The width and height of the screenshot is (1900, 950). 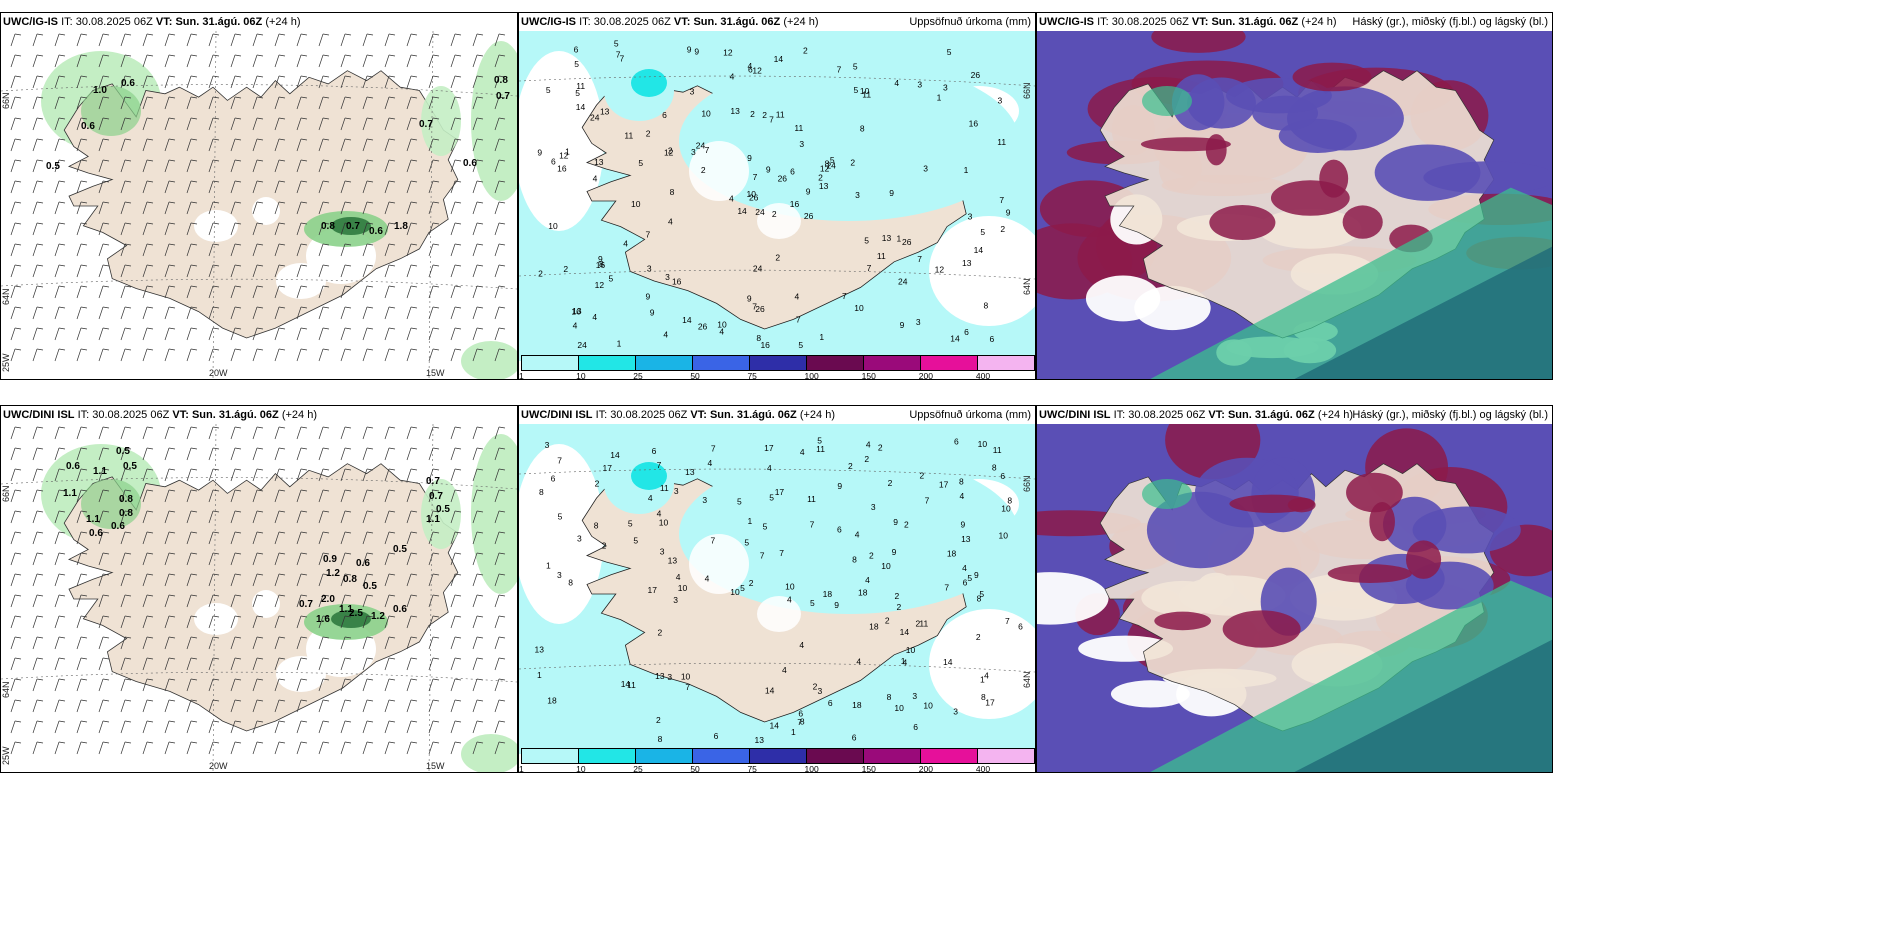 What do you see at coordinates (521, 375) in the screenshot?
I see `colorbar-tick-label: 1` at bounding box center [521, 375].